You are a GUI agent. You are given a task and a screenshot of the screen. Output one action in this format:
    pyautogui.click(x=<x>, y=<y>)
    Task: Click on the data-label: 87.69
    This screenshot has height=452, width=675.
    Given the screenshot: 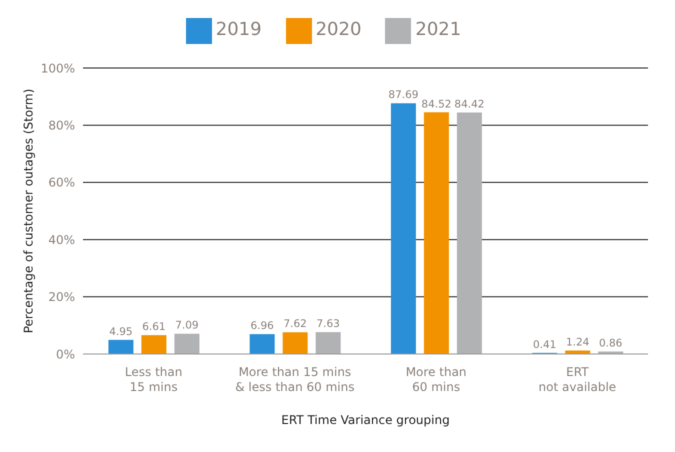 What is the action you would take?
    pyautogui.click(x=403, y=95)
    